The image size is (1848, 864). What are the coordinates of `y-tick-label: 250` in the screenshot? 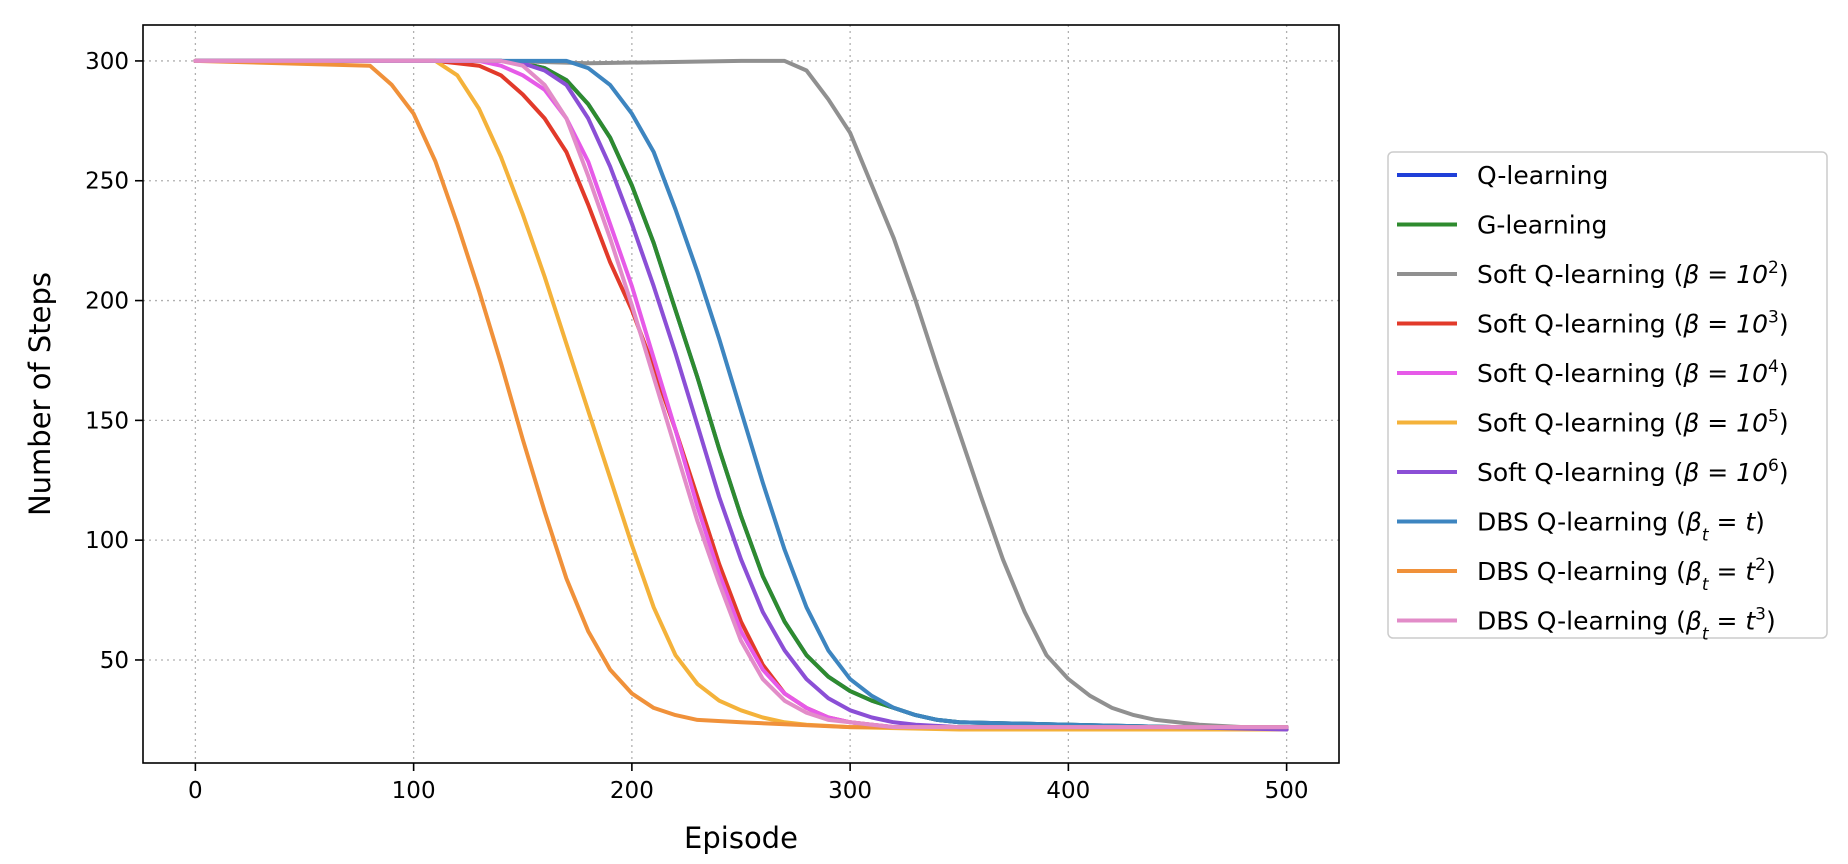 It's located at (107, 182).